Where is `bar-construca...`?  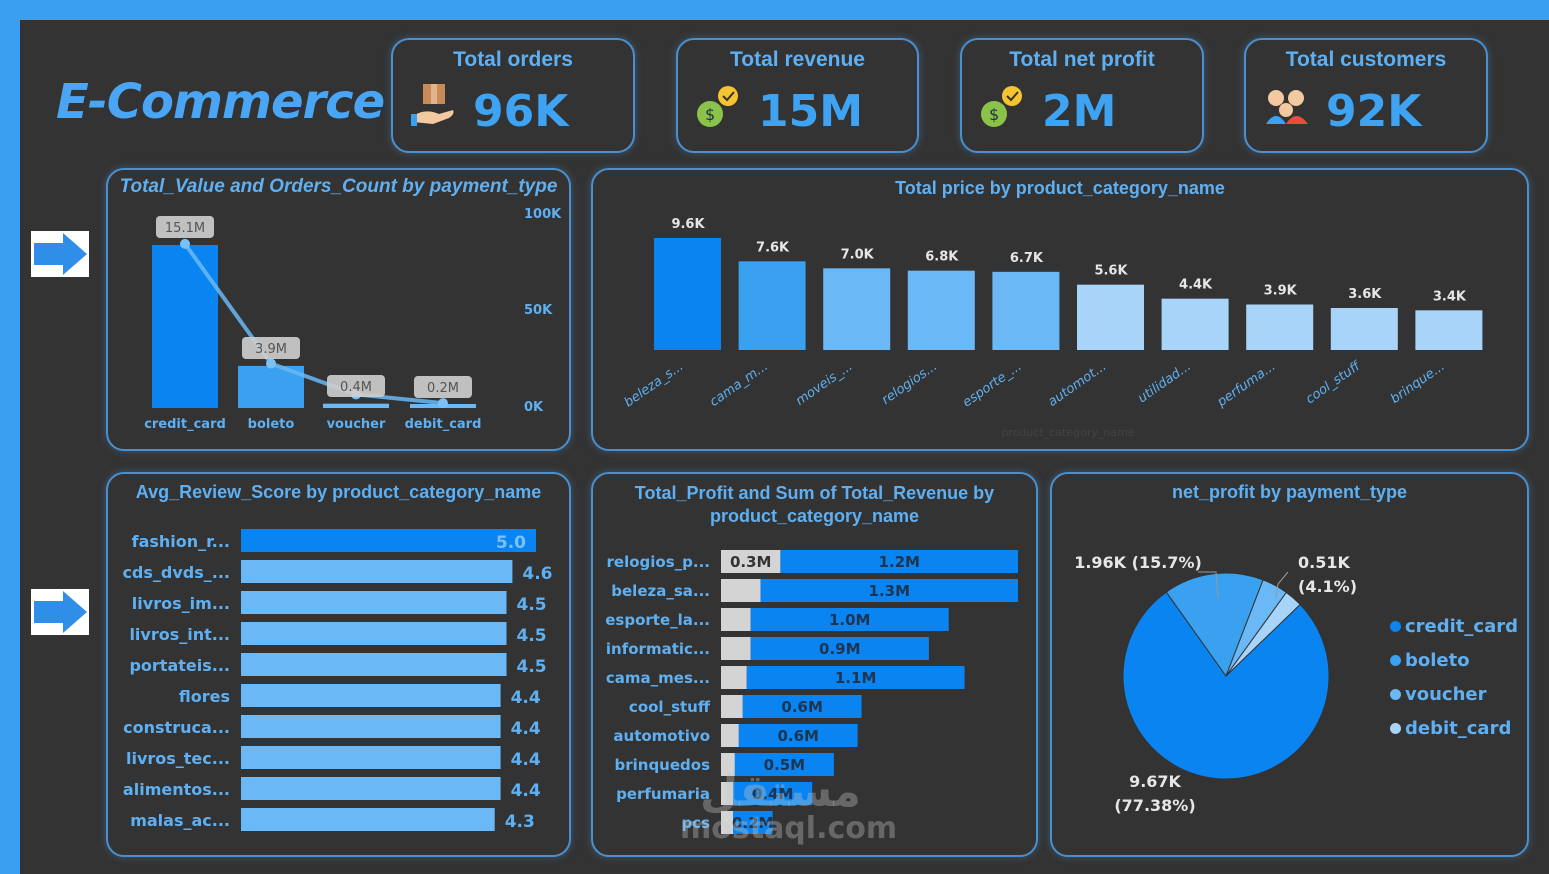
bar-construca... is located at coordinates (371, 726).